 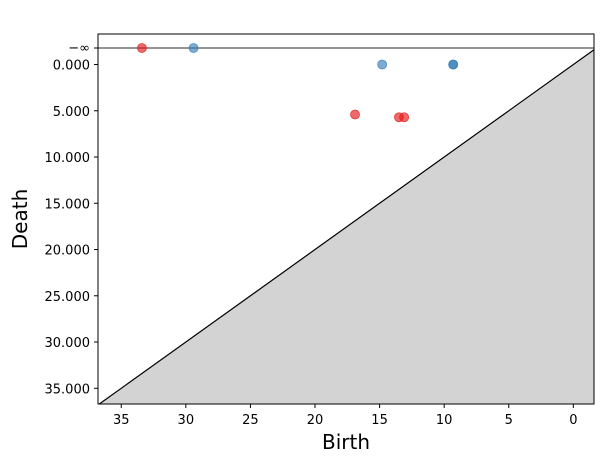 I want to click on x-tick-label: 5, so click(x=509, y=420).